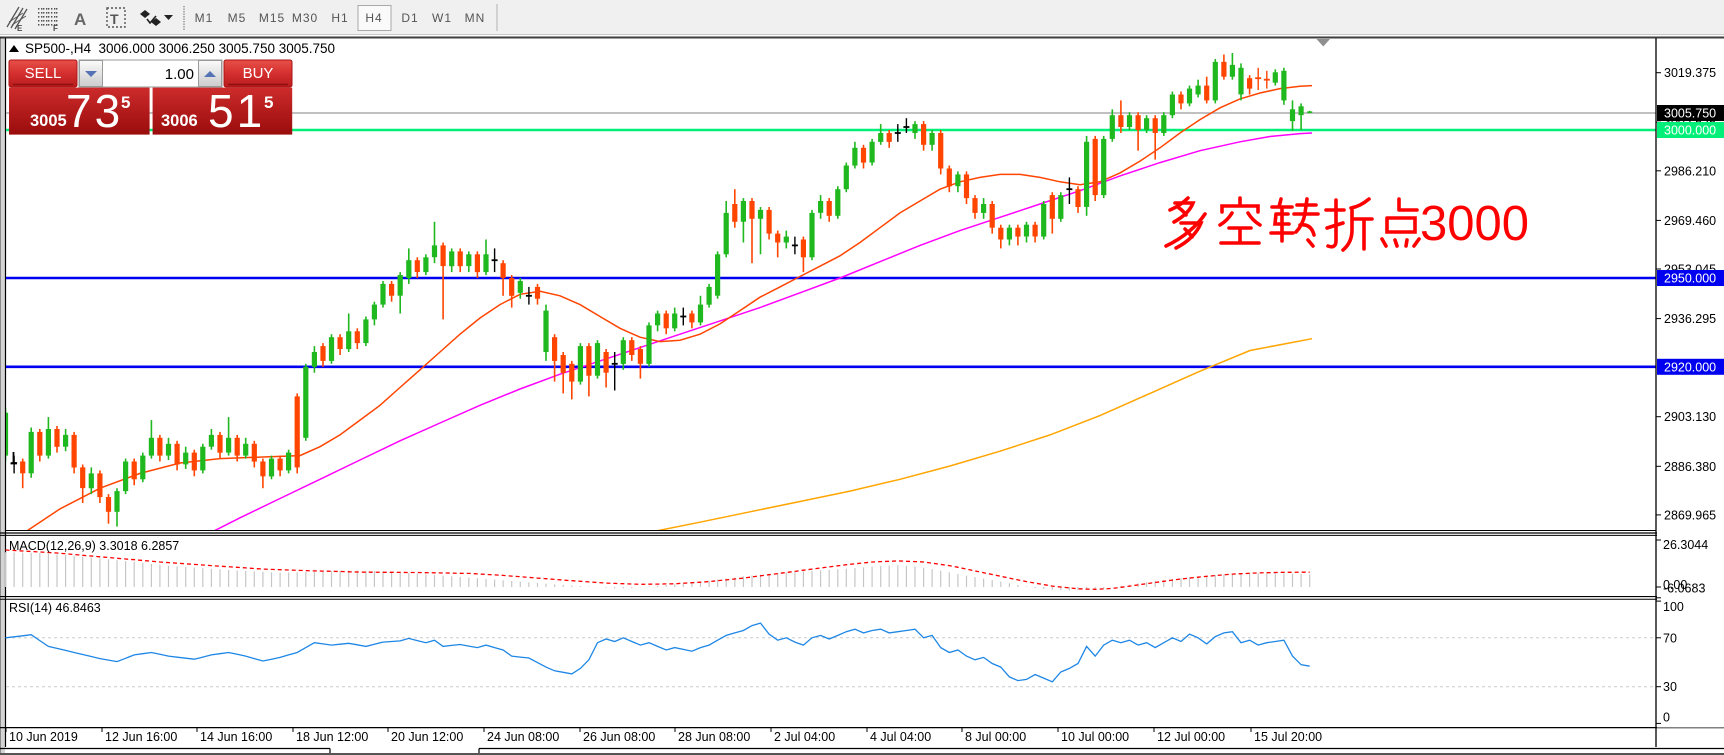  What do you see at coordinates (94, 546) in the screenshot?
I see `svg-text: MACD(12,26,9) 3.3018 6.2857` at bounding box center [94, 546].